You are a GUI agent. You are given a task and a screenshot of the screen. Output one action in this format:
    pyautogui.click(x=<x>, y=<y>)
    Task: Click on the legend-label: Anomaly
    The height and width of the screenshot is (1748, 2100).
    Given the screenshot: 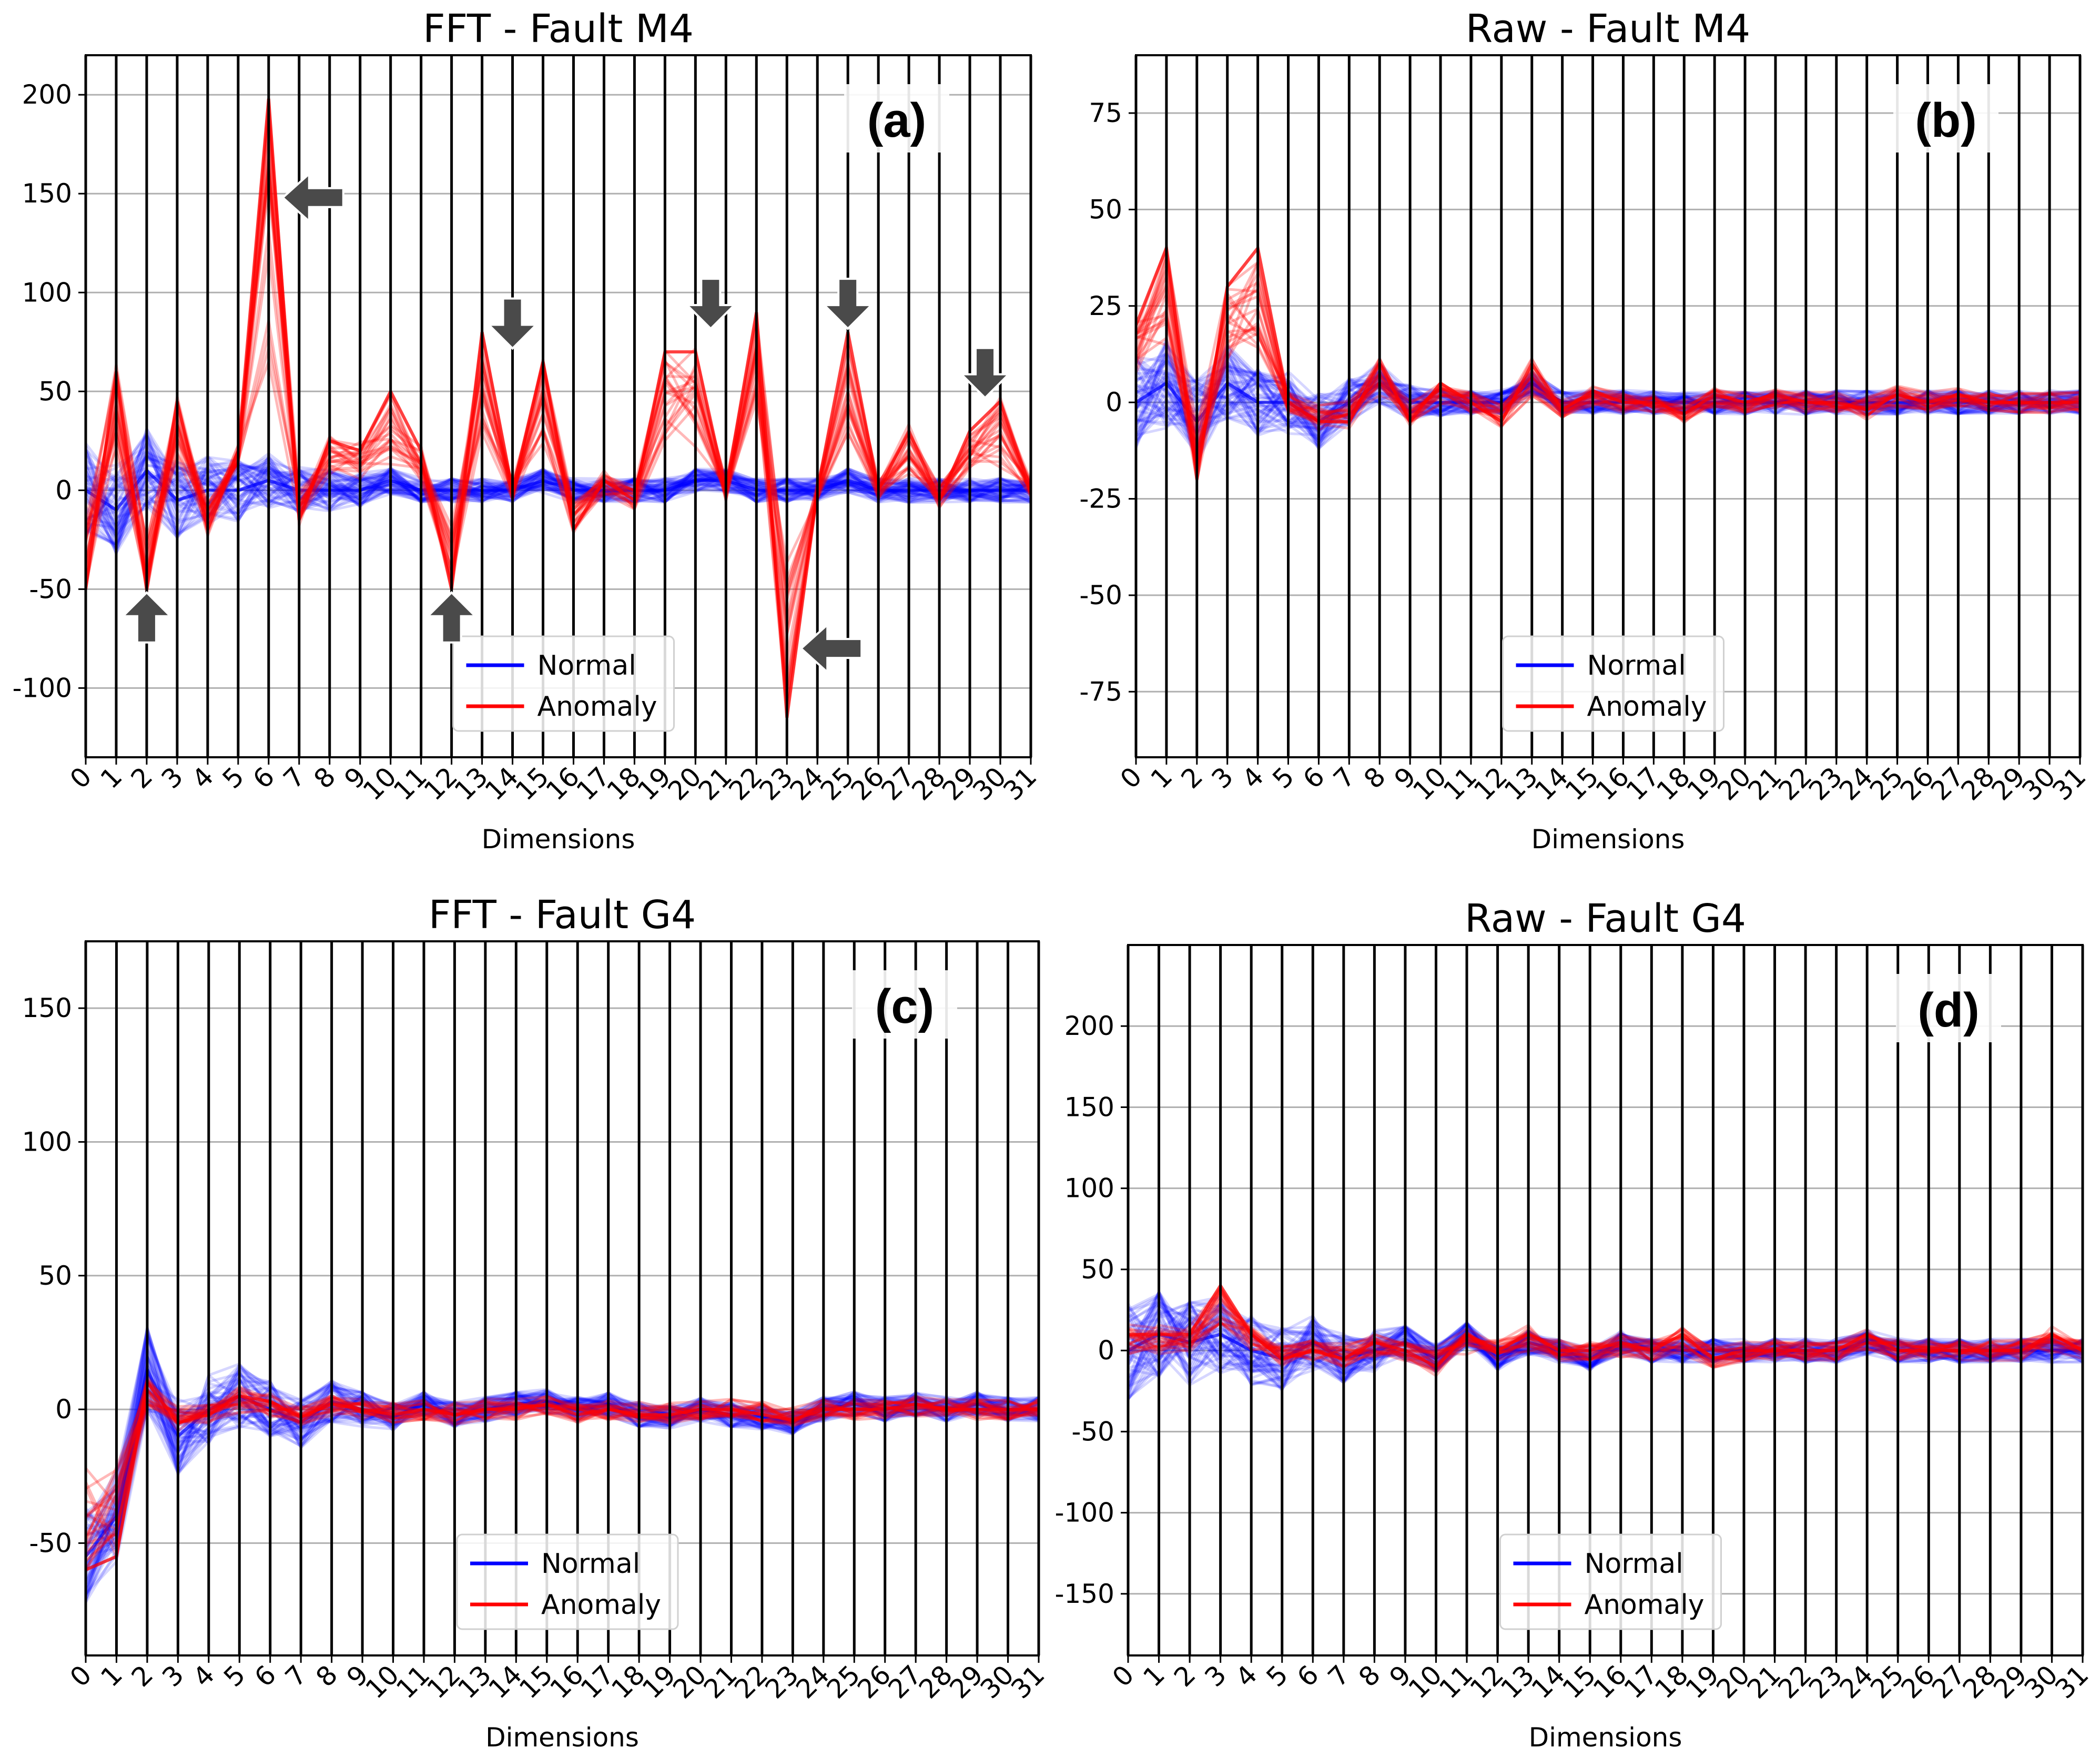 What is the action you would take?
    pyautogui.click(x=1647, y=707)
    